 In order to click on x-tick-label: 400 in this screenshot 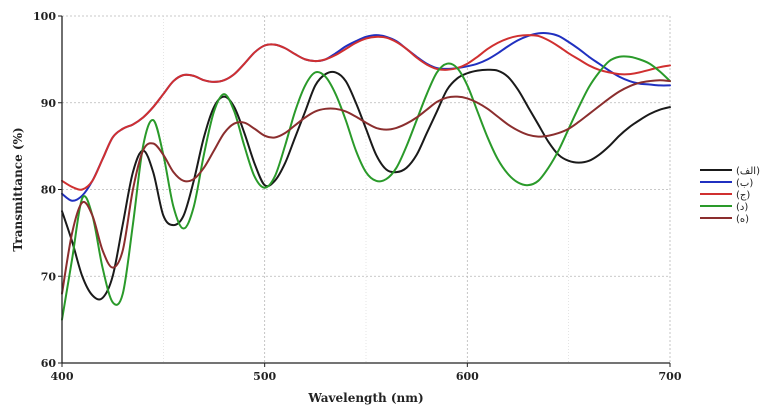, I will do `click(62, 376)`.